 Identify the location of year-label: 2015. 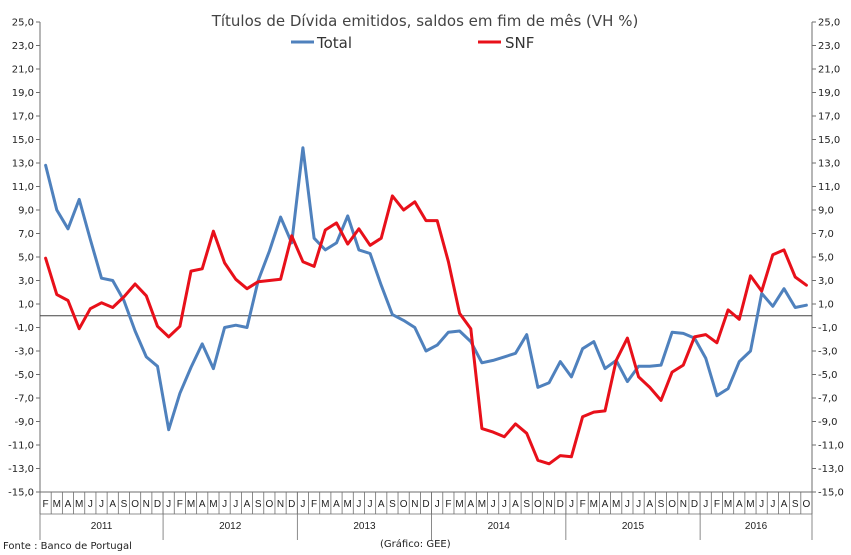
(633, 526).